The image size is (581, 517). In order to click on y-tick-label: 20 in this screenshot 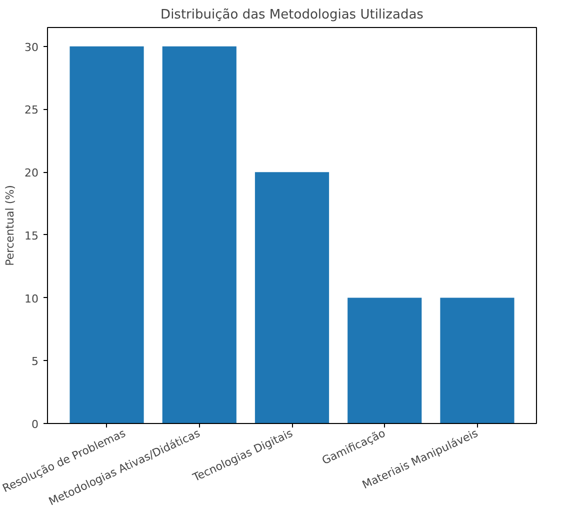, I will do `click(31, 173)`.